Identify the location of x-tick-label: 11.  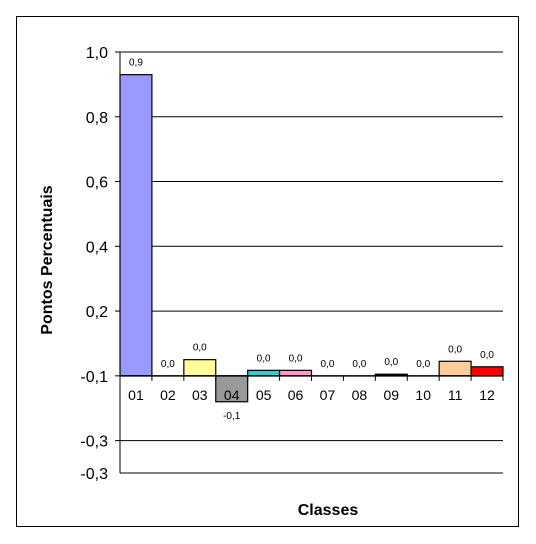
(455, 395).